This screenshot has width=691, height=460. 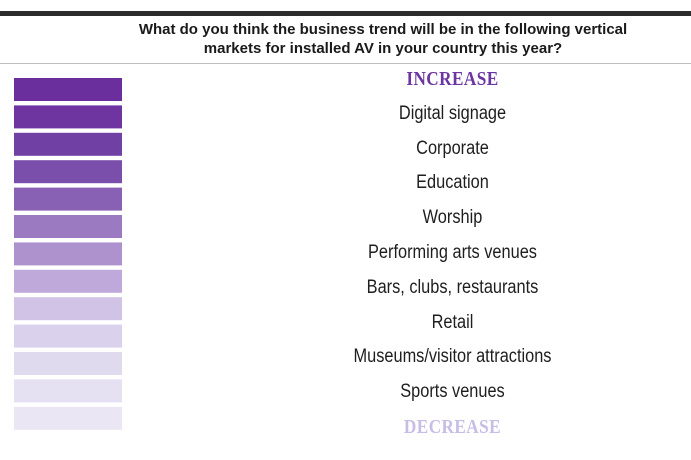 What do you see at coordinates (452, 357) in the screenshot?
I see `category-label-museums-visitor-attractions: Museums/visitor attractions` at bounding box center [452, 357].